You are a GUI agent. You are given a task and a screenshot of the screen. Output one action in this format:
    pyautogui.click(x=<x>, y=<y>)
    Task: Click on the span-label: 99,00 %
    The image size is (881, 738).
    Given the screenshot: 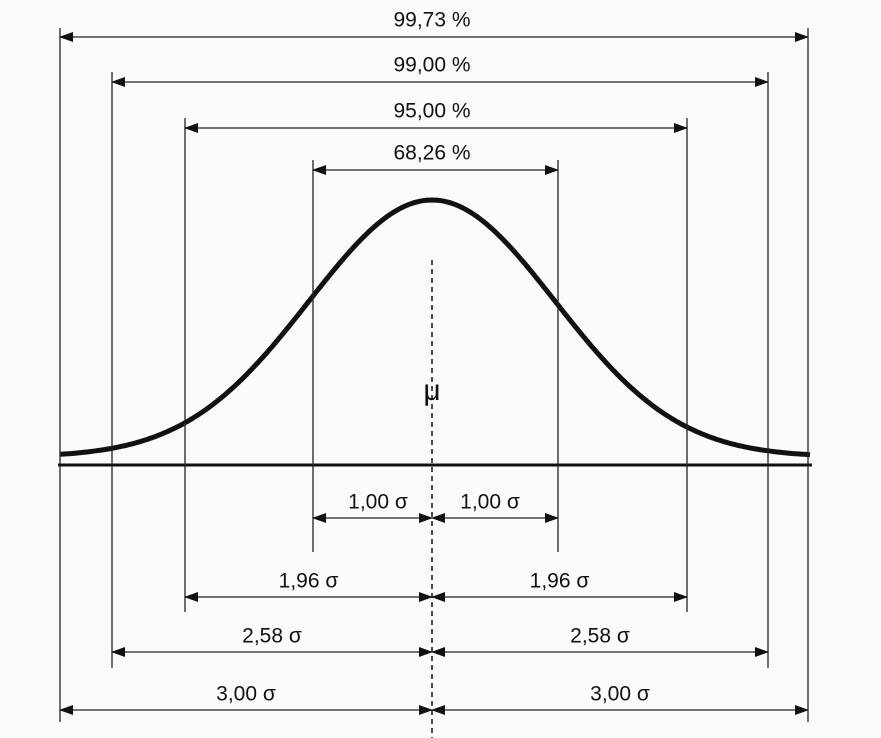 What is the action you would take?
    pyautogui.click(x=431, y=65)
    